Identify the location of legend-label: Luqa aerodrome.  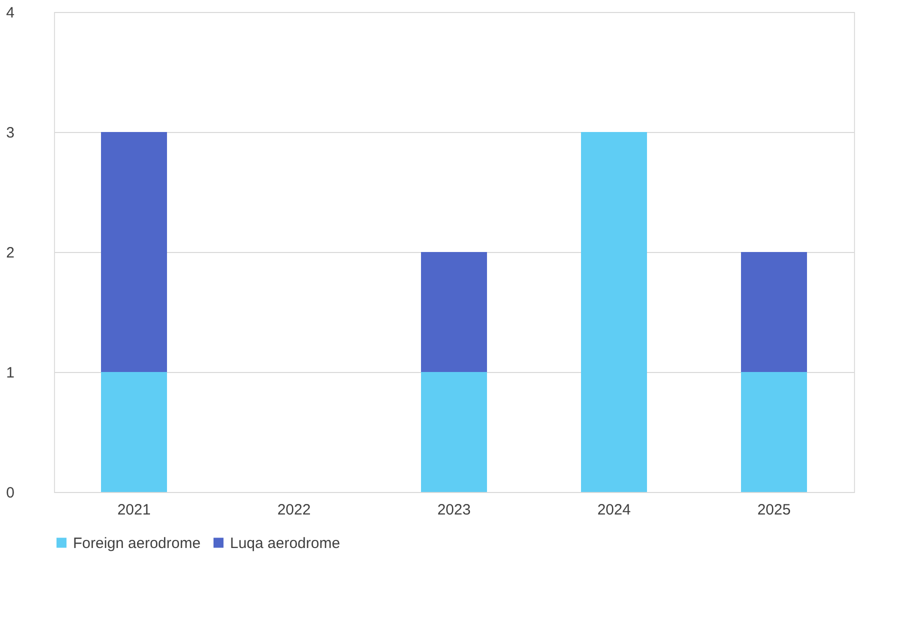
(285, 543).